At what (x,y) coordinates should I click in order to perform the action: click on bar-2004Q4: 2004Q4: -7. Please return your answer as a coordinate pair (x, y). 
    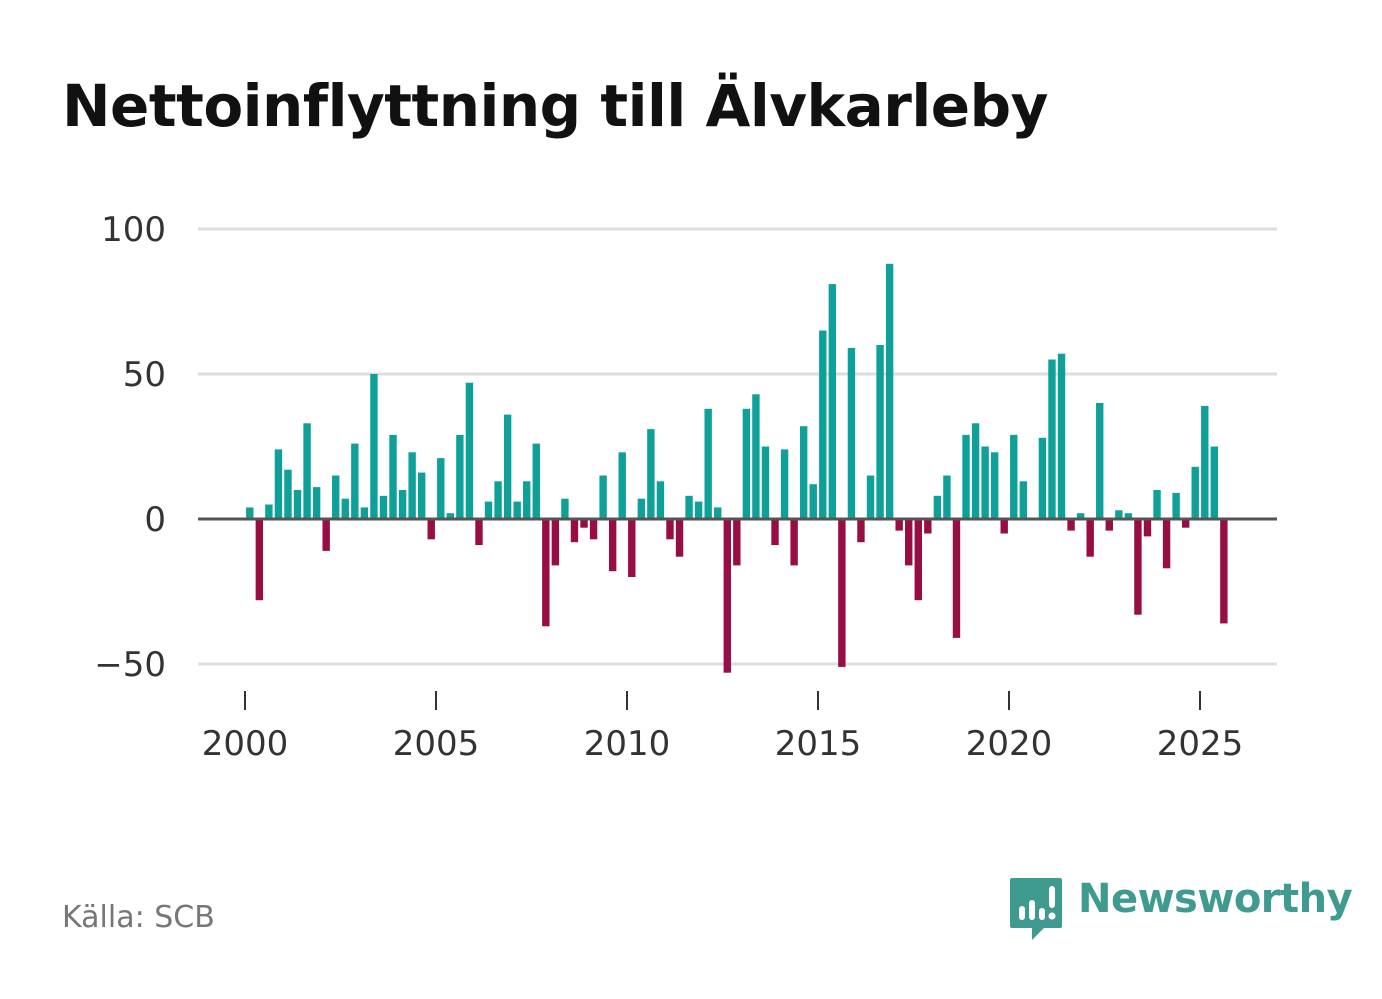
    Looking at the image, I should click on (431, 529).